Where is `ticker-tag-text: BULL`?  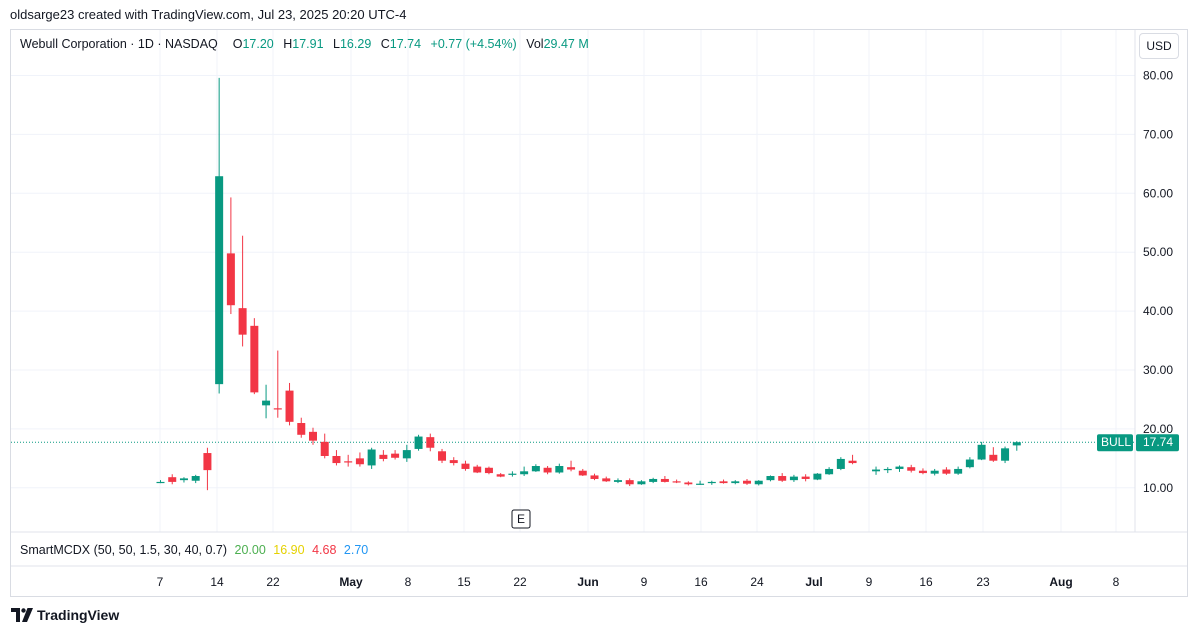 ticker-tag-text: BULL is located at coordinates (1116, 442).